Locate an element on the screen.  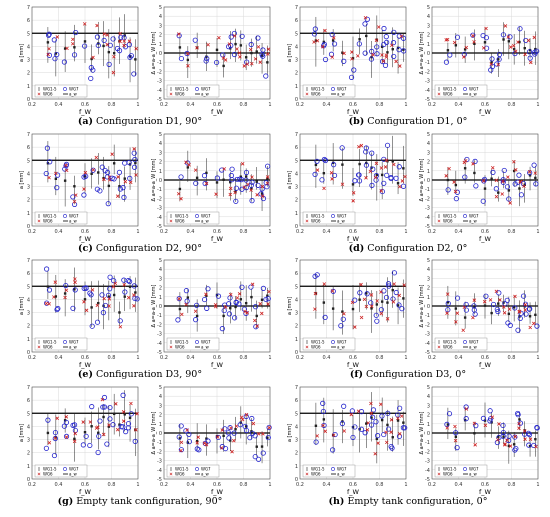
caption-c: (c) Configuration D2, 90° is located at coordinates (140, 248).